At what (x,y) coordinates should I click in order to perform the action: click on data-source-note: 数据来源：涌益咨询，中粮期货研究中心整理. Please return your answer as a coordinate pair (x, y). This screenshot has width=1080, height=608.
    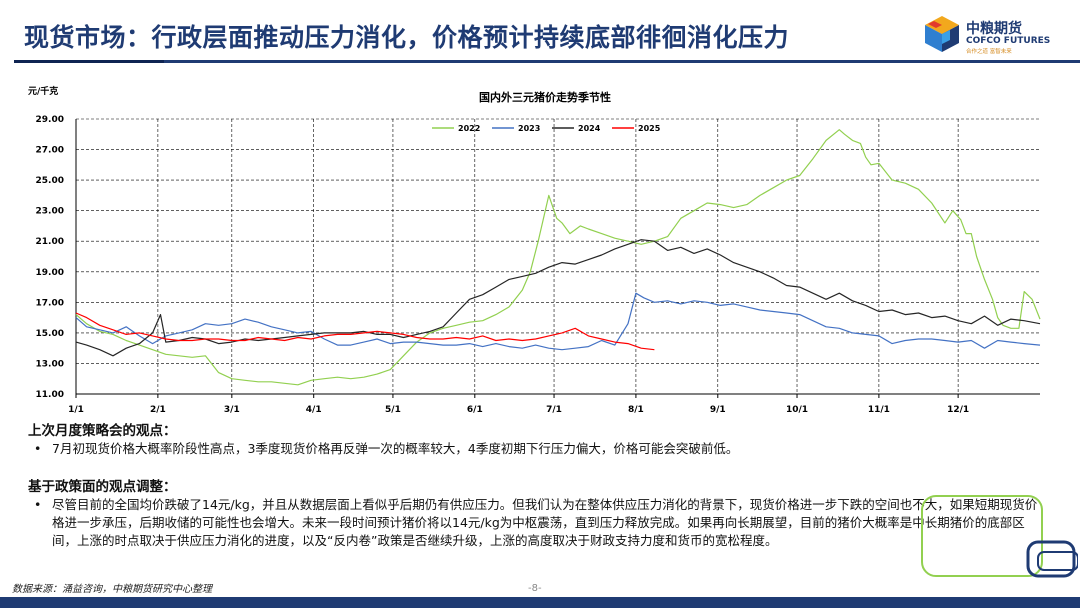
    Looking at the image, I should click on (112, 589).